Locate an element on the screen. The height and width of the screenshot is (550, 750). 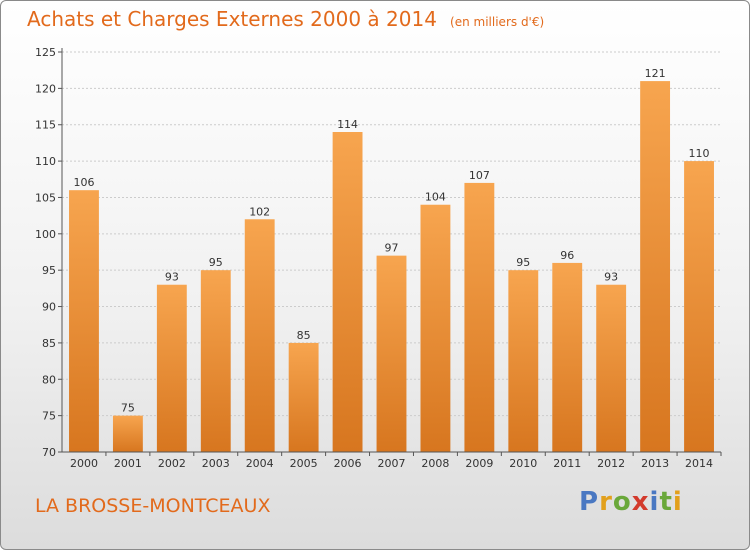
data-label: 107 is located at coordinates (479, 175).